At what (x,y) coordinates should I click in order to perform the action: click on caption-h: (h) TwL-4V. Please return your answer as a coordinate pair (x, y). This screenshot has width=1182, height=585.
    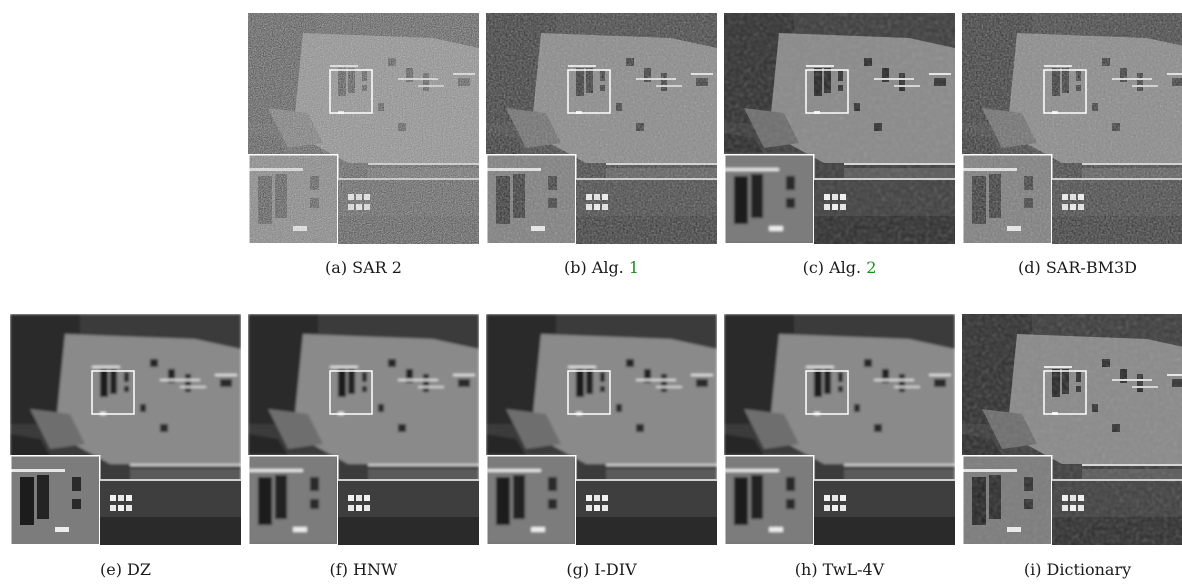
    Looking at the image, I should click on (839, 569).